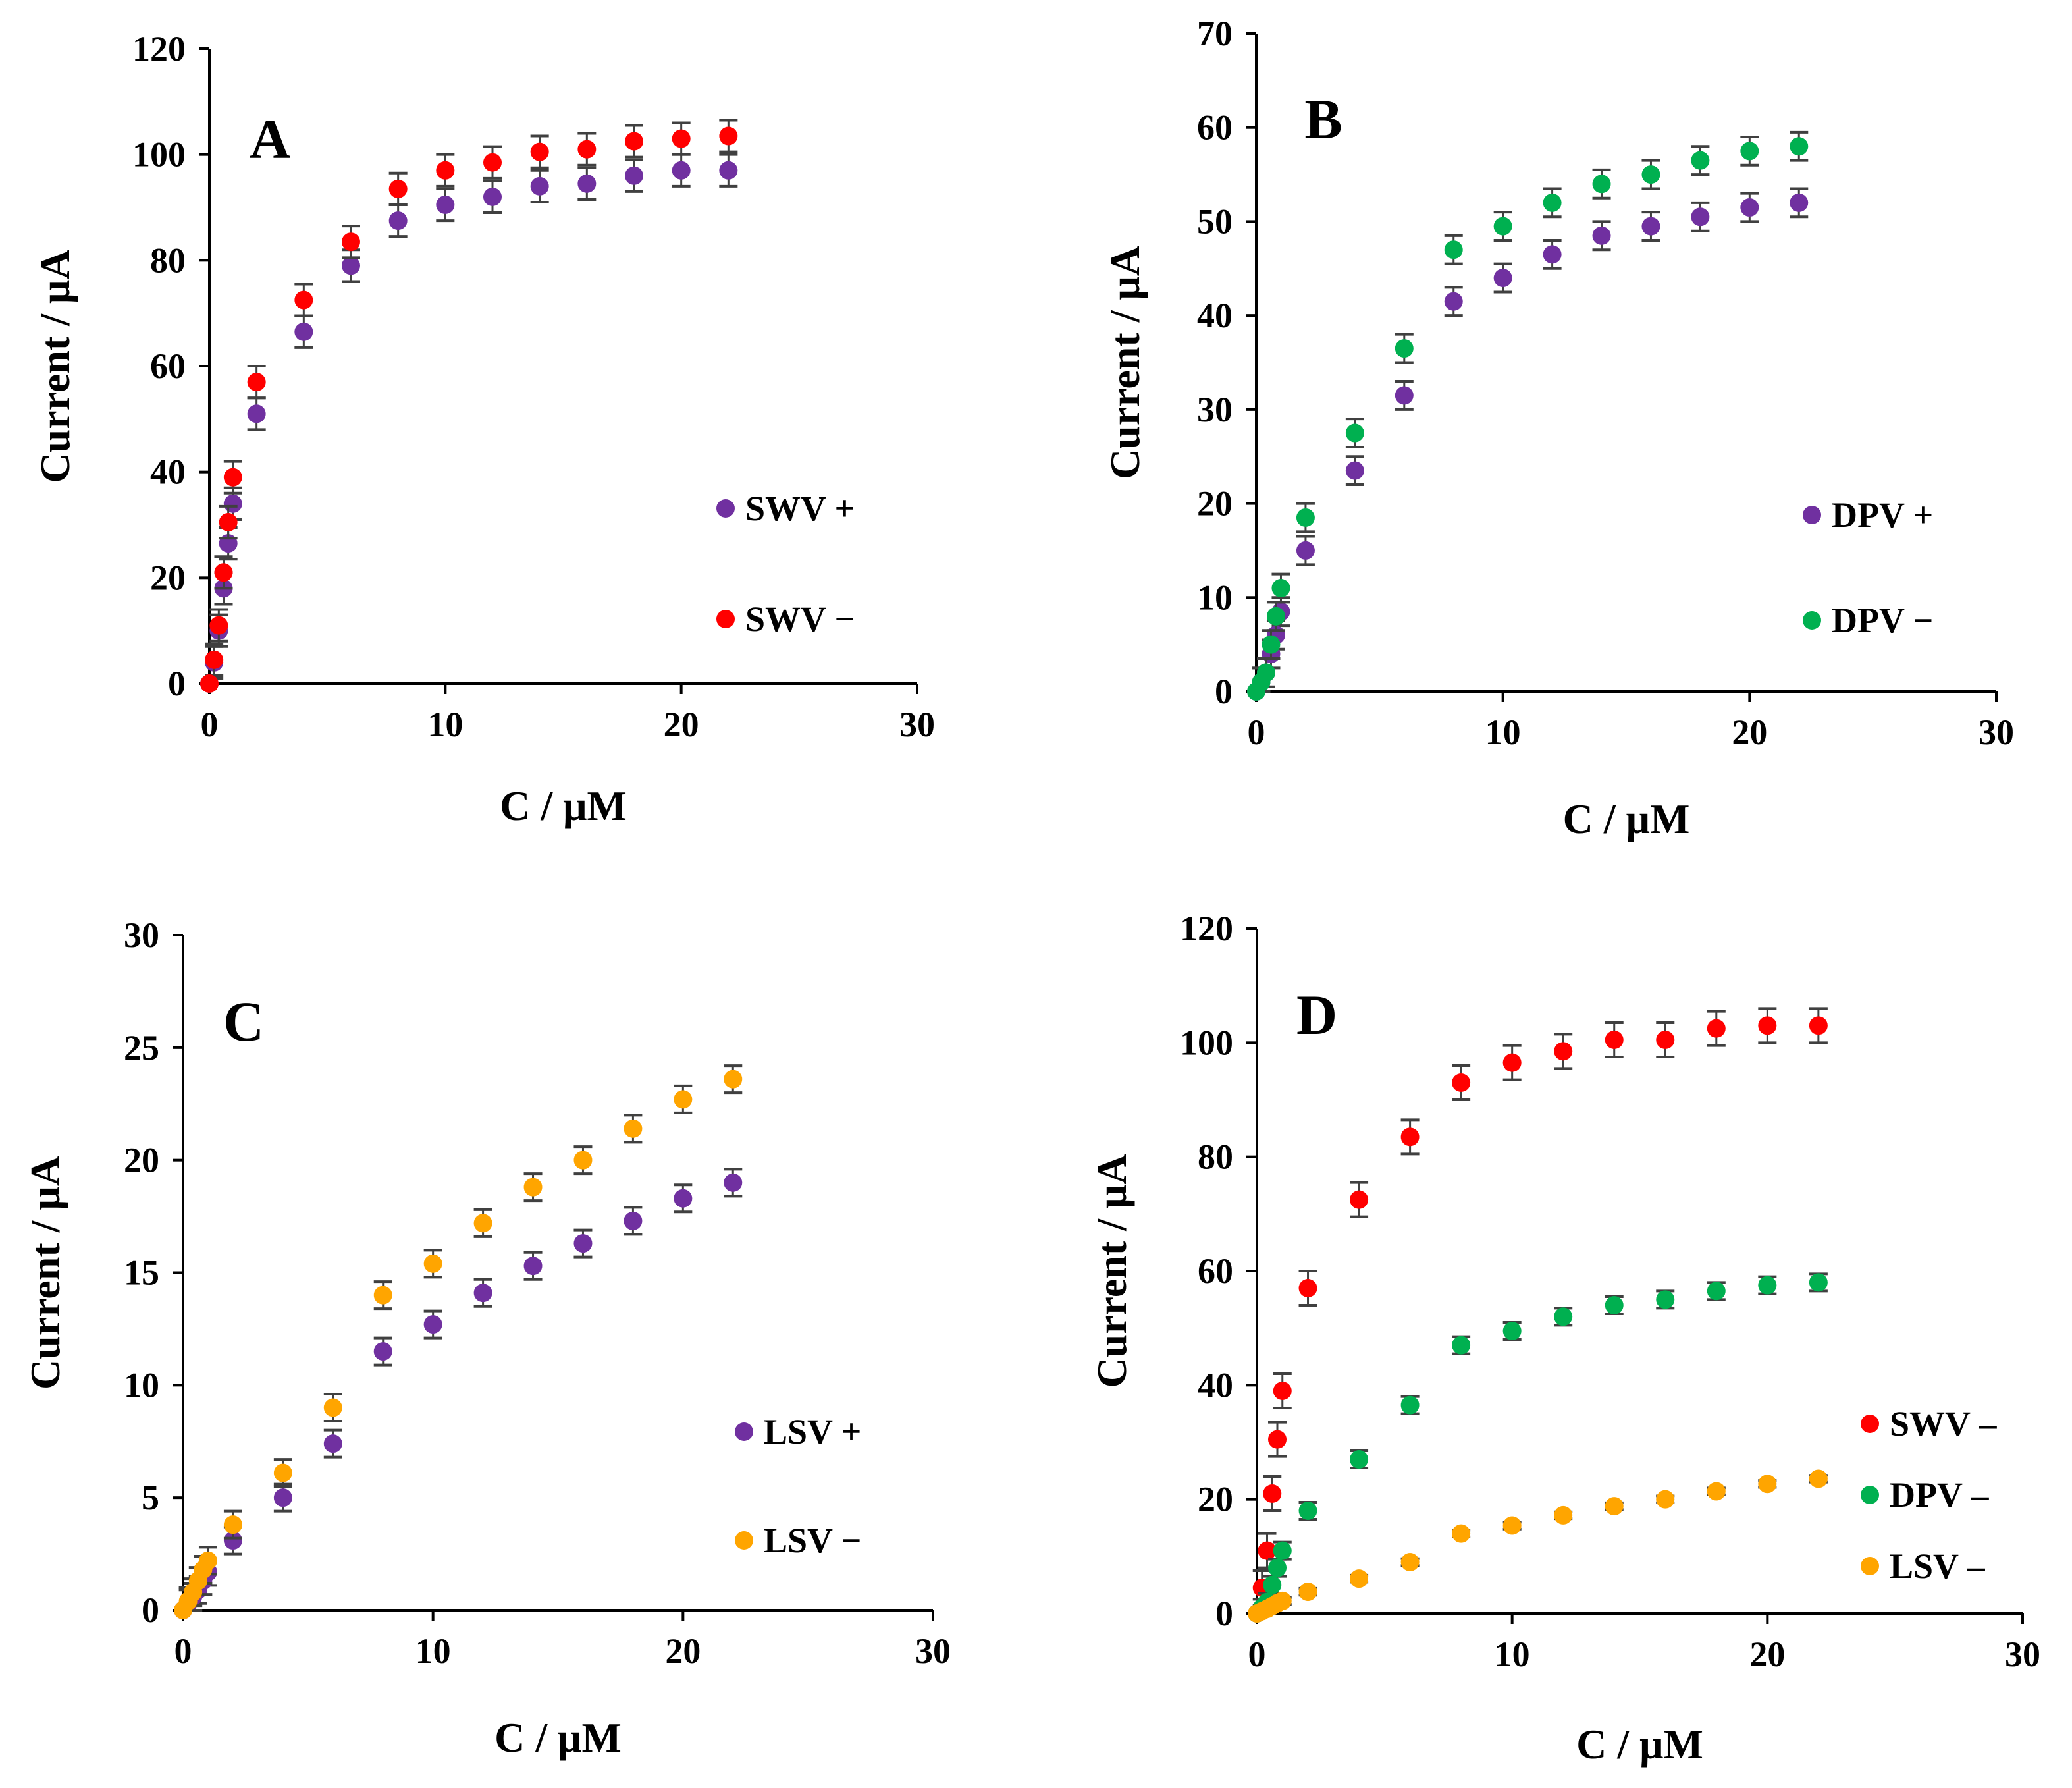 This screenshot has height=1788, width=2072. Describe the element at coordinates (141, 1048) in the screenshot. I see `y-tick-label: 25` at that location.